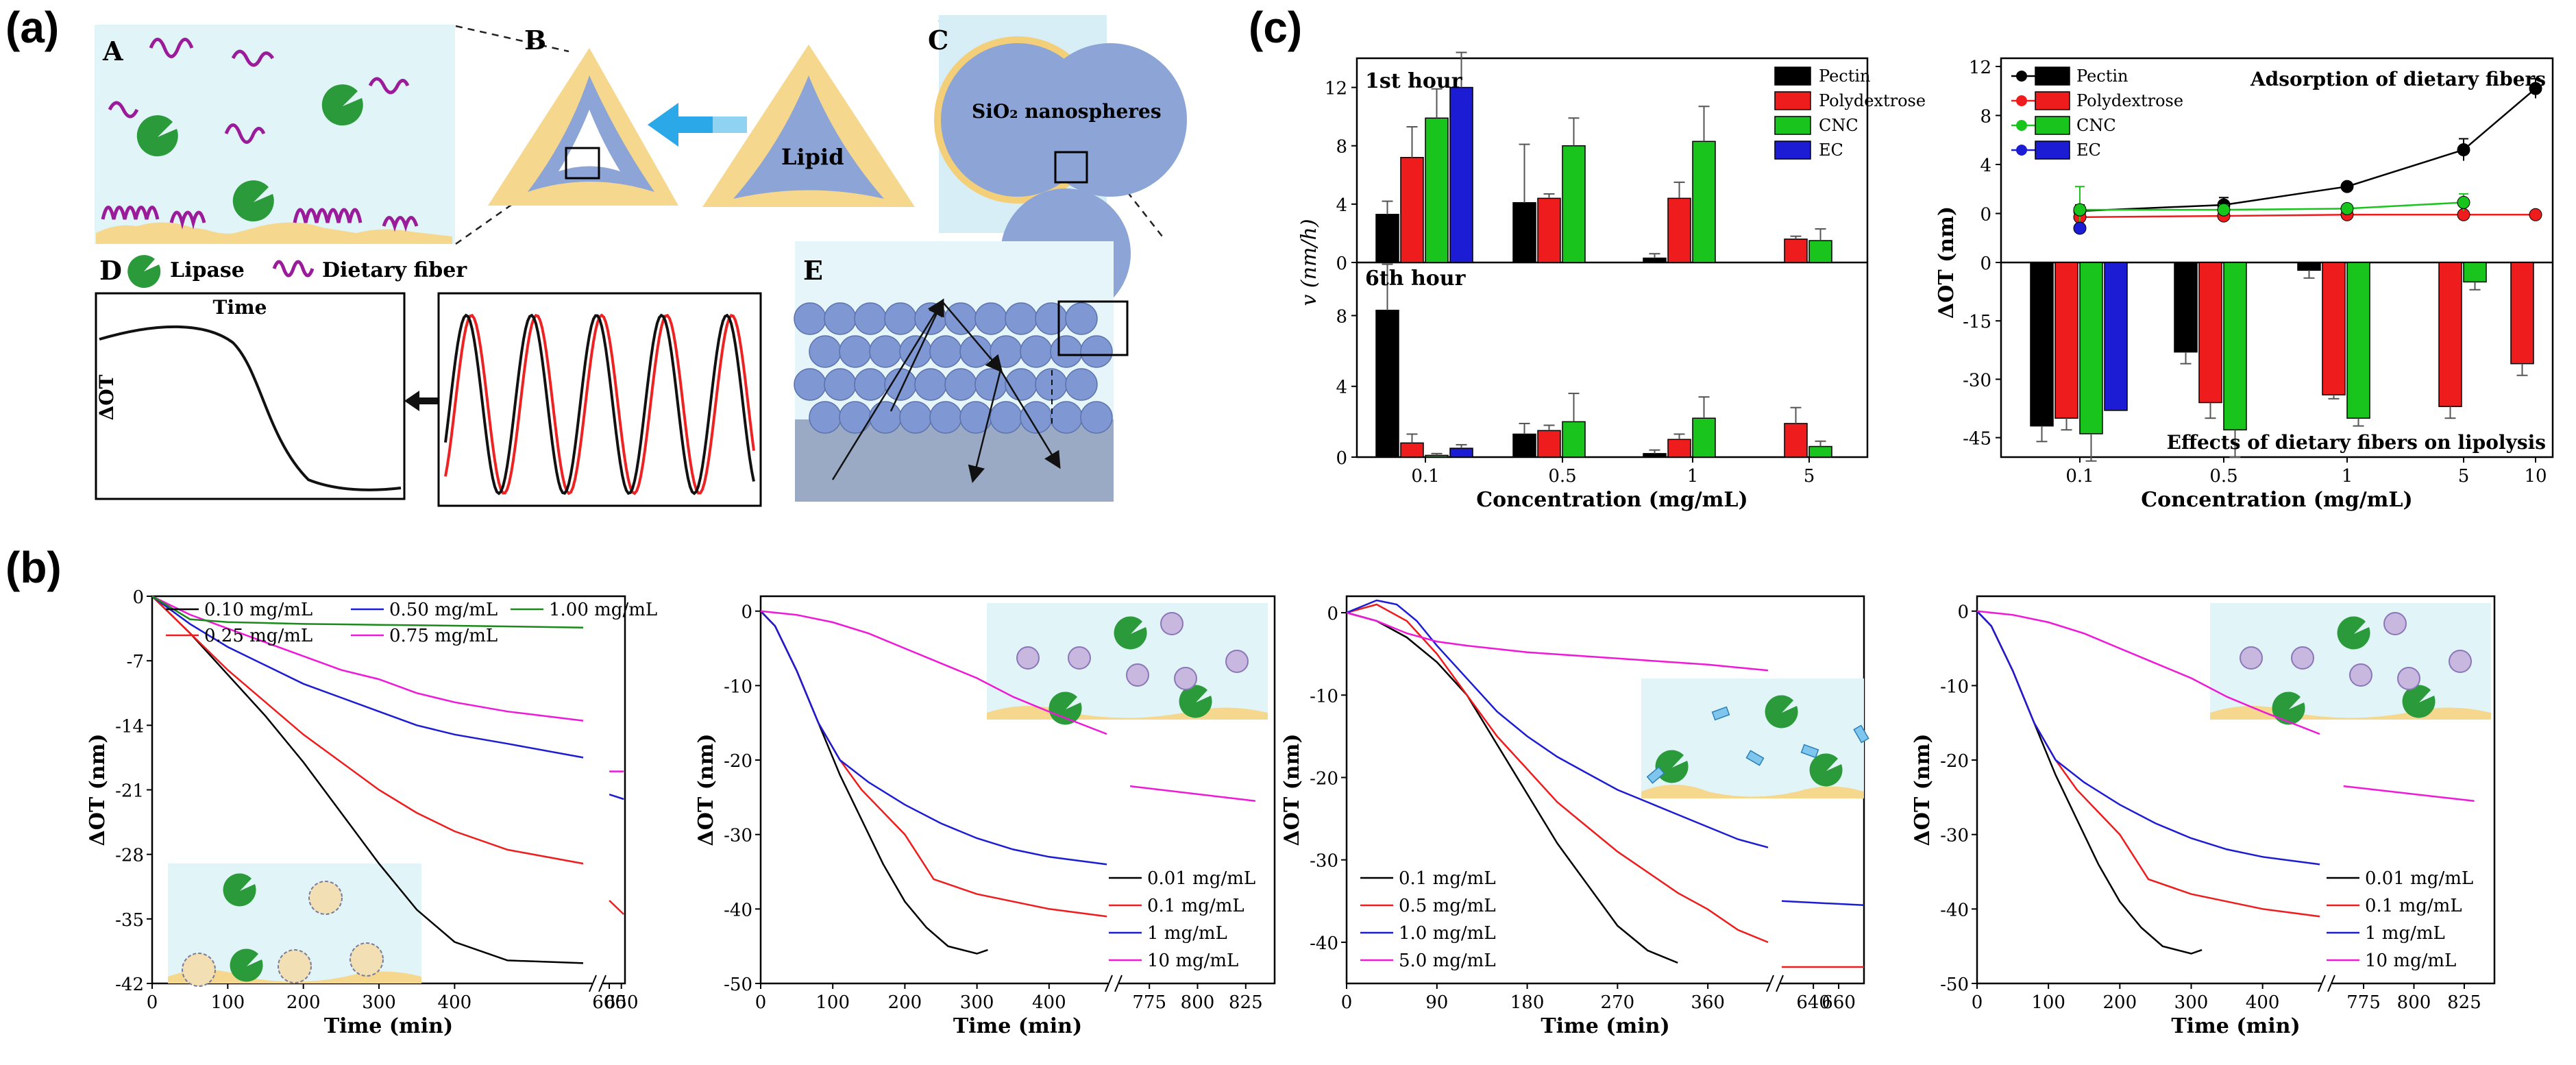 The image size is (2576, 1065). What do you see at coordinates (917, 355) in the screenshot?
I see `light-ray` at bounding box center [917, 355].